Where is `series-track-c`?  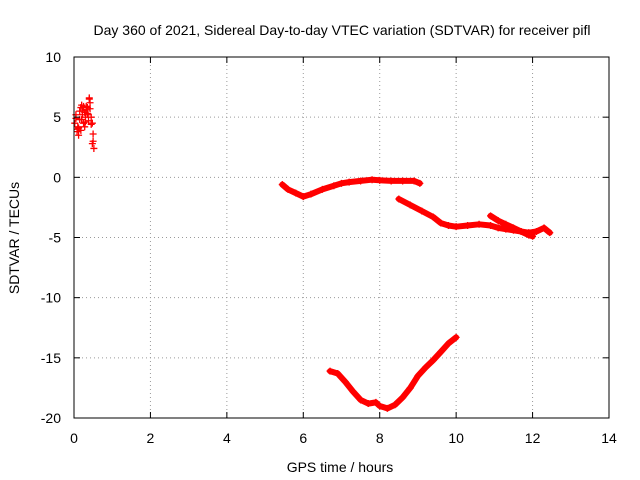
series-track-c is located at coordinates (512, 226).